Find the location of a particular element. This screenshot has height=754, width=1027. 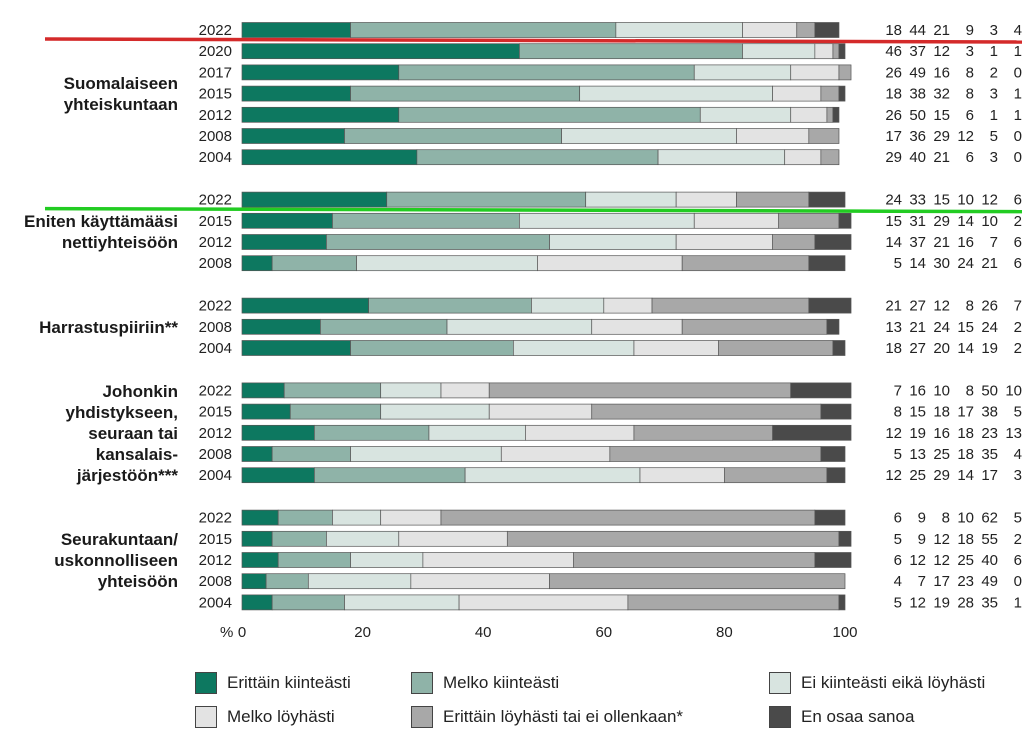

legend-item-erittain-loyhasti: Erittäin löyhästi tai ei ollenkaan* is located at coordinates (547, 717).